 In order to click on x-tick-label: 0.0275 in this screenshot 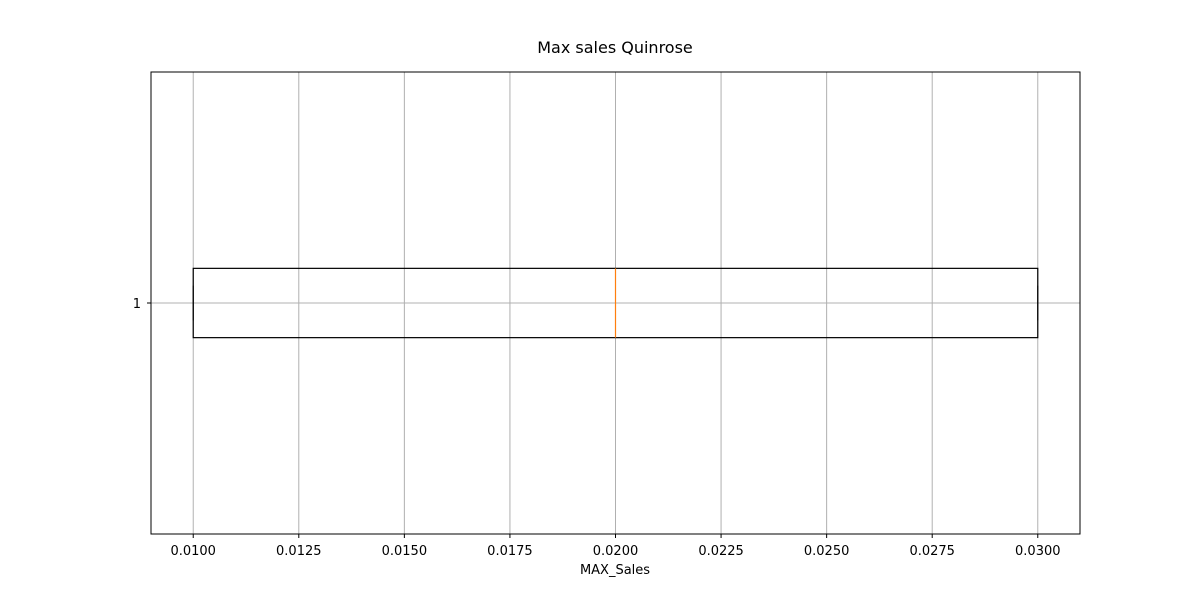, I will do `click(932, 551)`.